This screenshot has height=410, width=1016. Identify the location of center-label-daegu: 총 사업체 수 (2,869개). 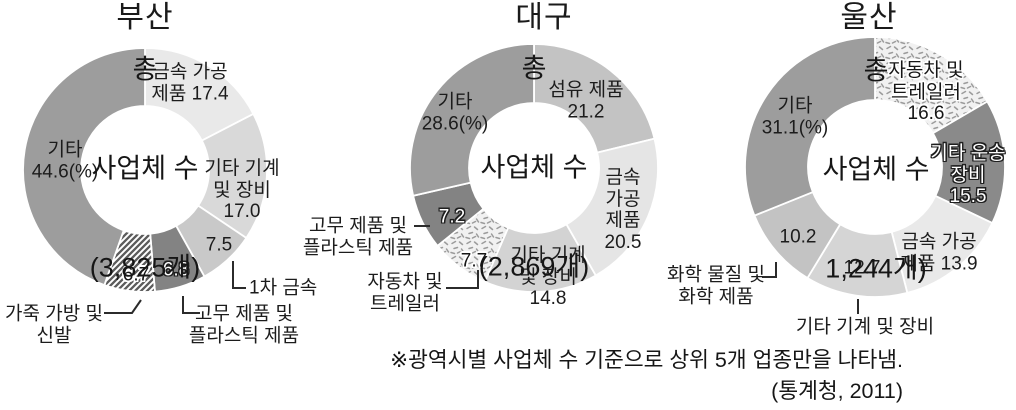
(534, 175).